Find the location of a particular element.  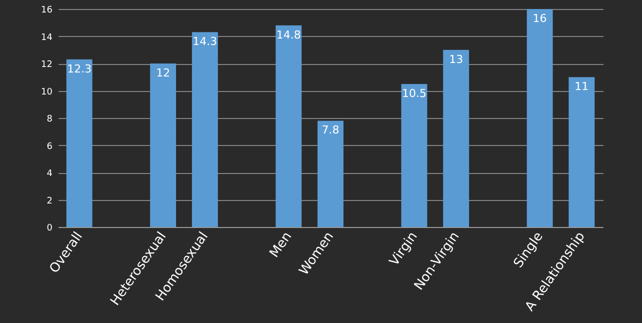

y-tick-label: 8 is located at coordinates (49, 119).